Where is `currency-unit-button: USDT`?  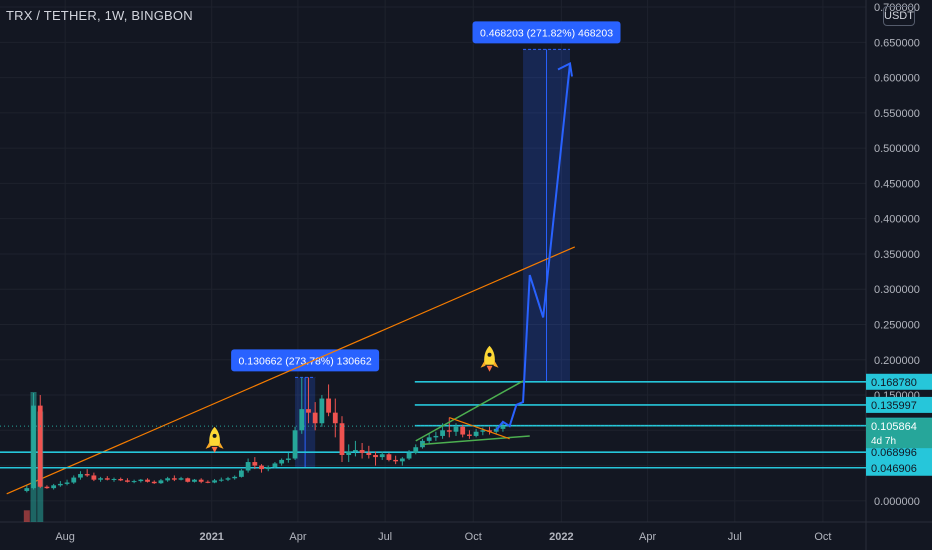
currency-unit-button: USDT is located at coordinates (899, 16).